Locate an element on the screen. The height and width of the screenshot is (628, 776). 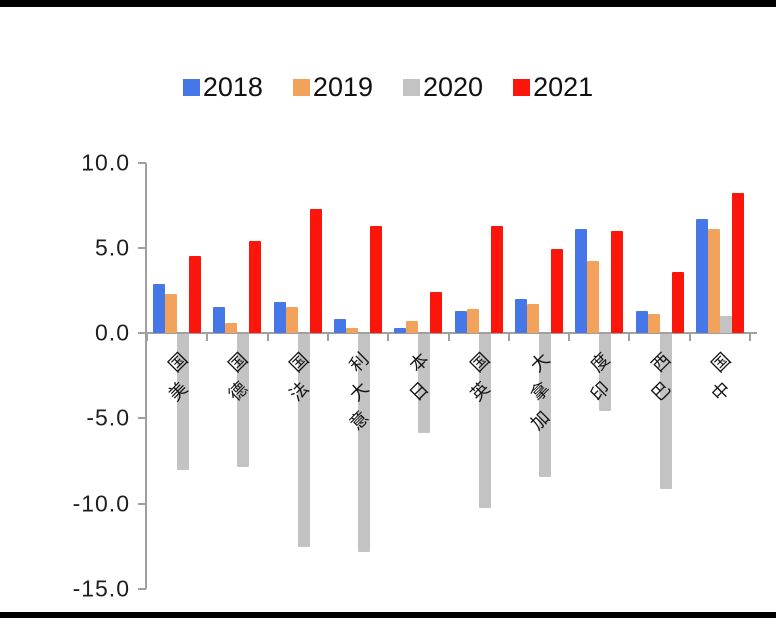
bar-2019-中国 is located at coordinates (713, 280).